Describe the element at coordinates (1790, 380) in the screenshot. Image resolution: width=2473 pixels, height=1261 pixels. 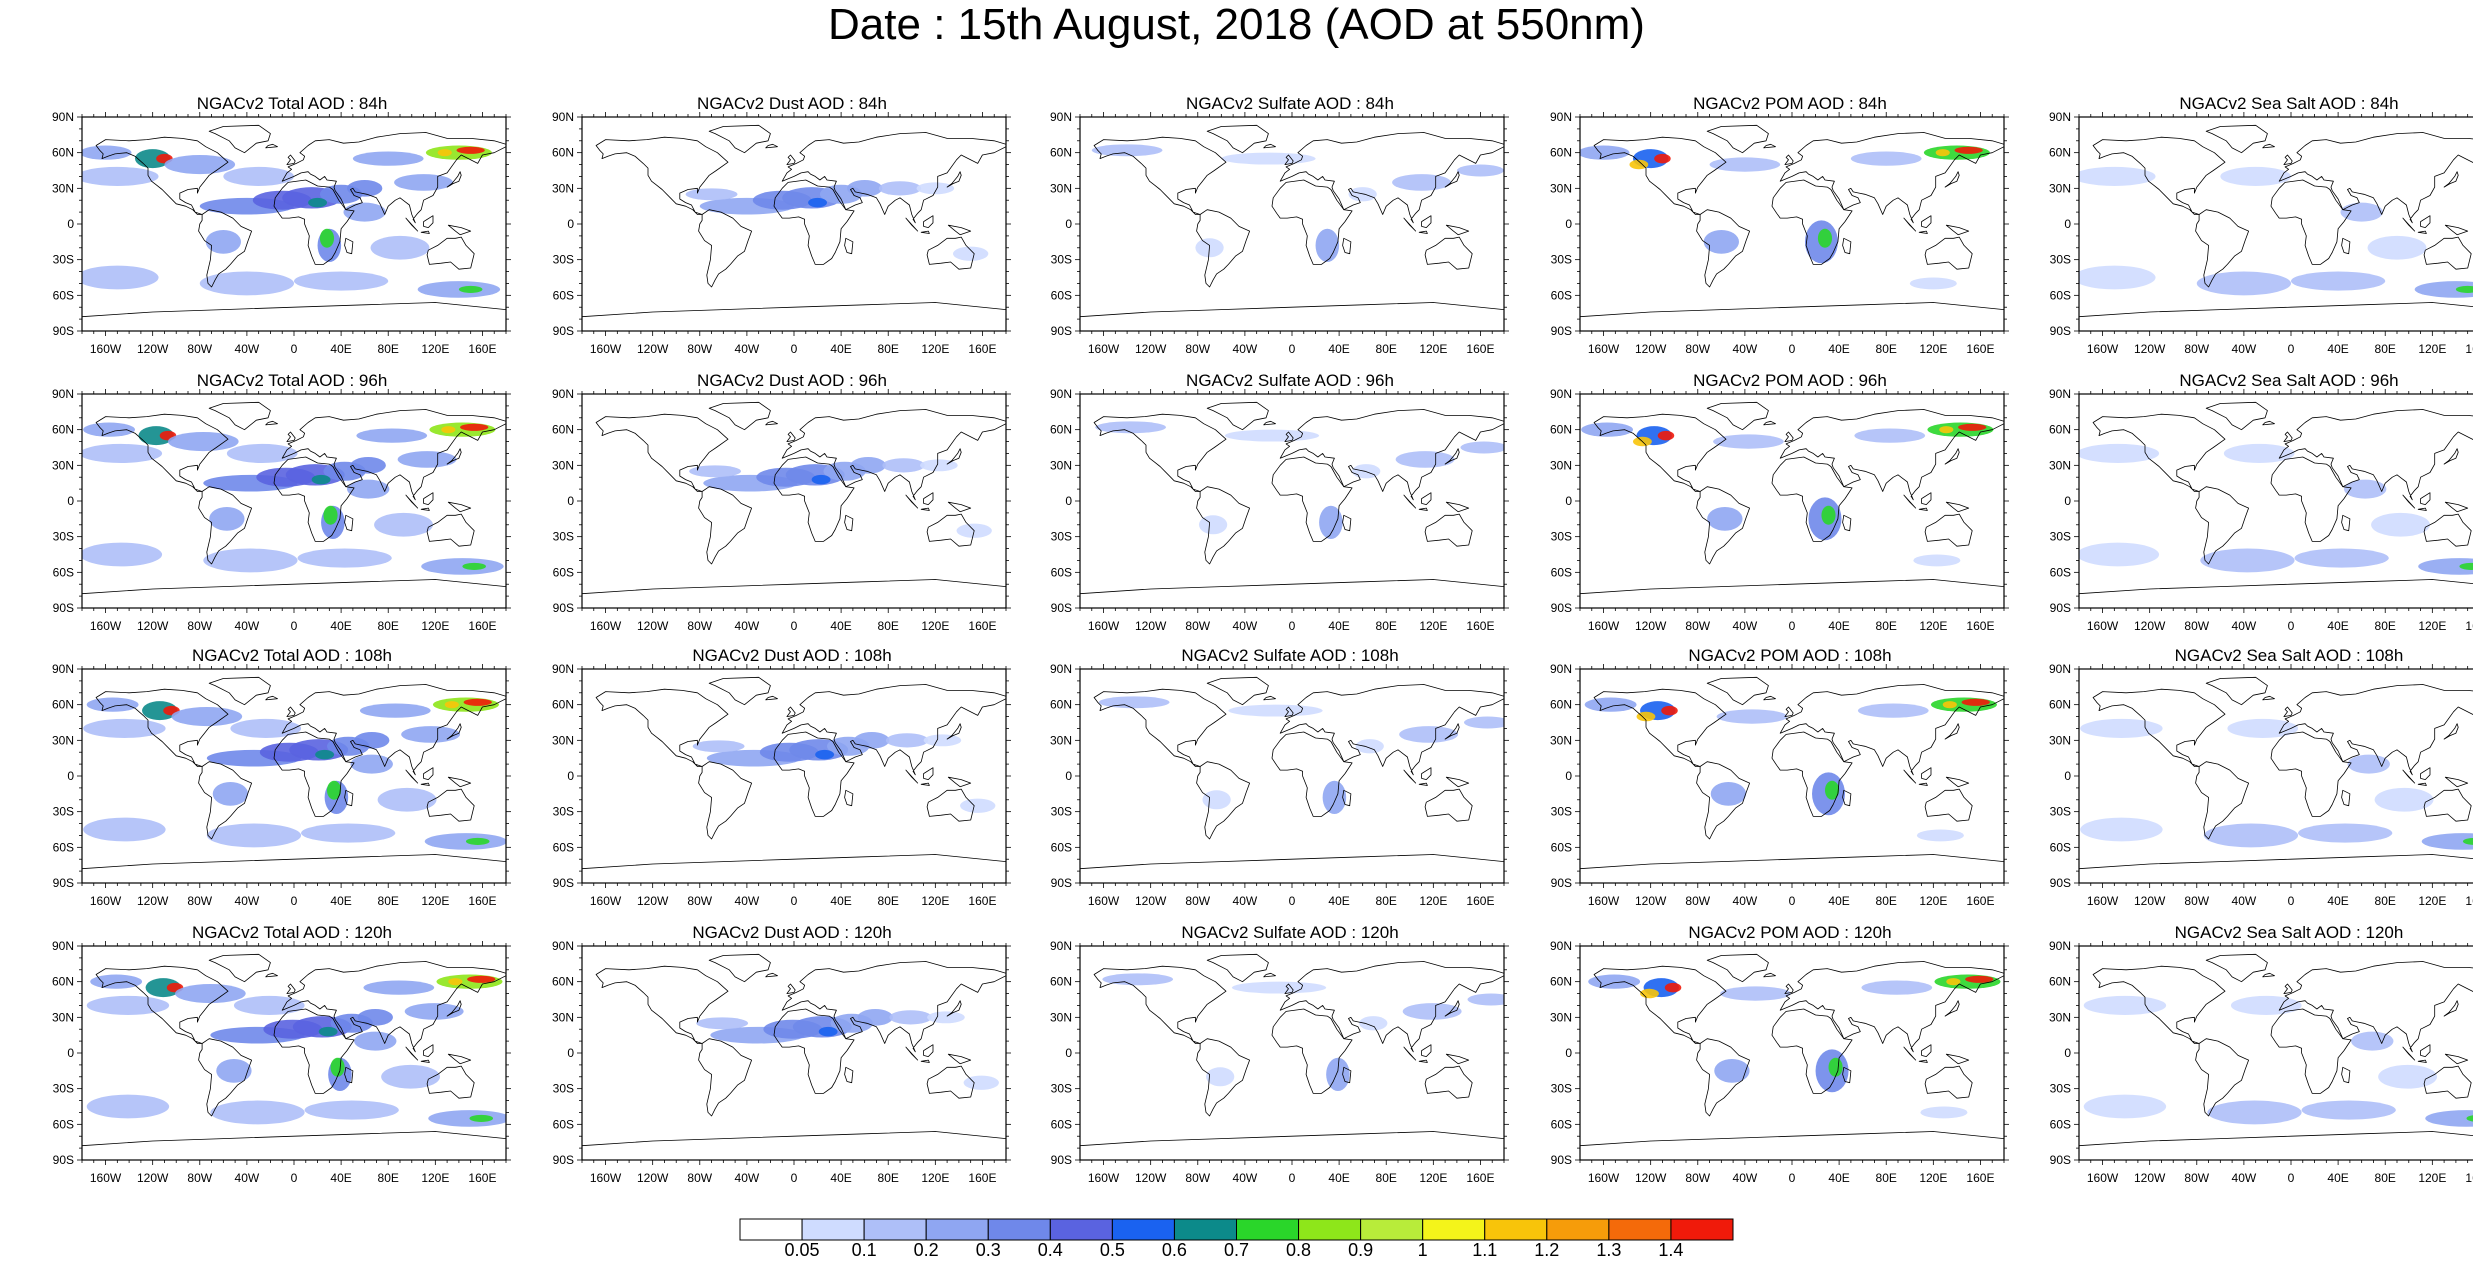
I see `panel-title: NGACv2 POM AOD : 96h` at that location.